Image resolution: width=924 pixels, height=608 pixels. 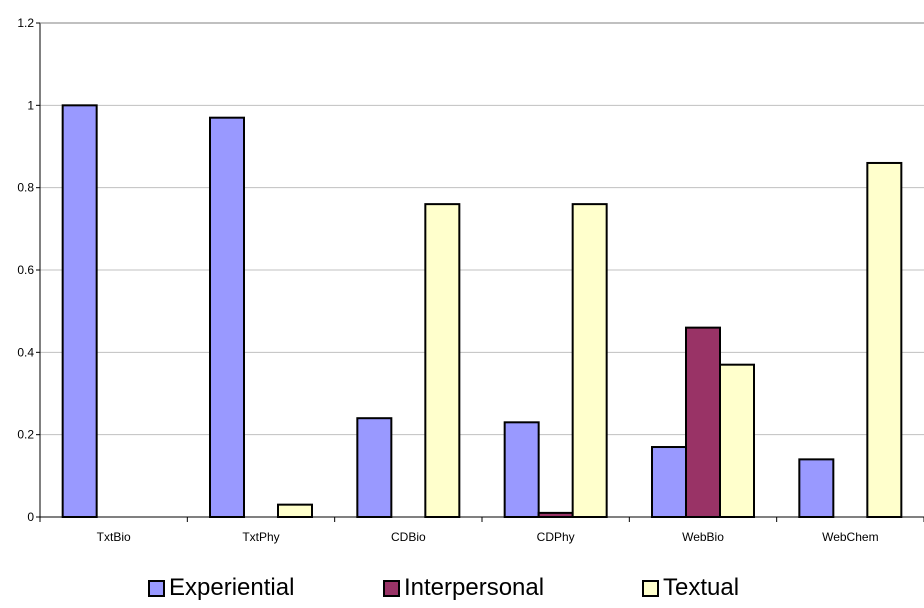 What do you see at coordinates (79, 311) in the screenshot?
I see `bar-experiential-txtbio` at bounding box center [79, 311].